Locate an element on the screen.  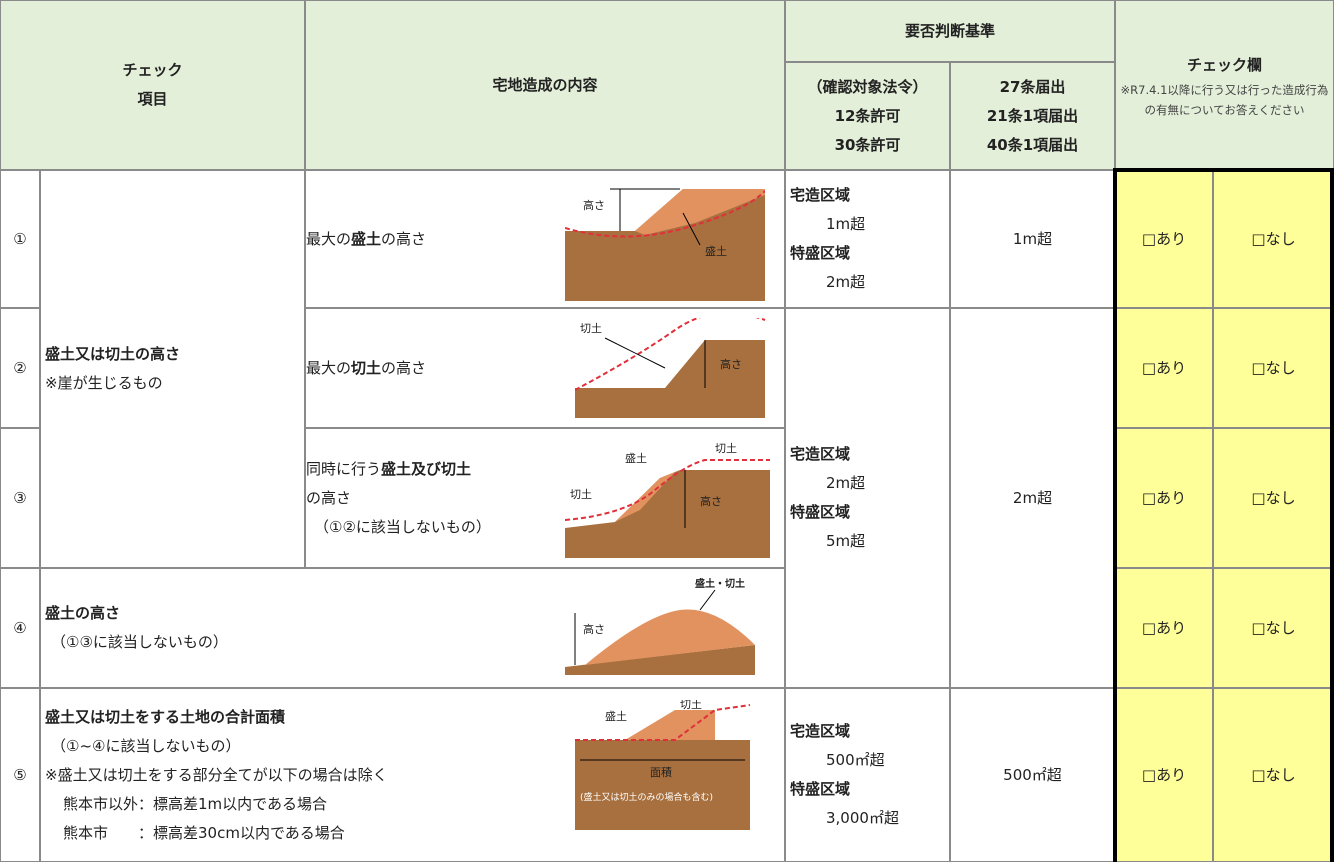
criteria-a: 宅造区域 500㎡超 特盛区域 3,000㎡超 is located at coordinates (867, 775).